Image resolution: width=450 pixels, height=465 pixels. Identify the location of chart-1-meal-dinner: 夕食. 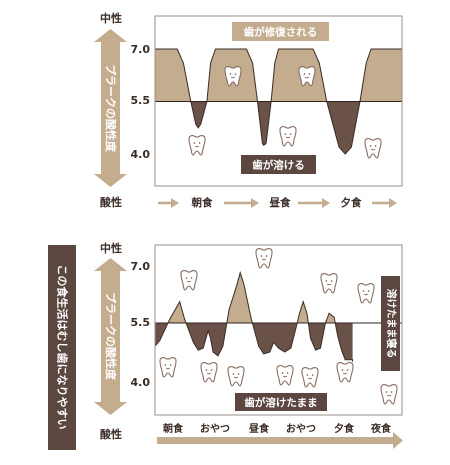
(351, 202).